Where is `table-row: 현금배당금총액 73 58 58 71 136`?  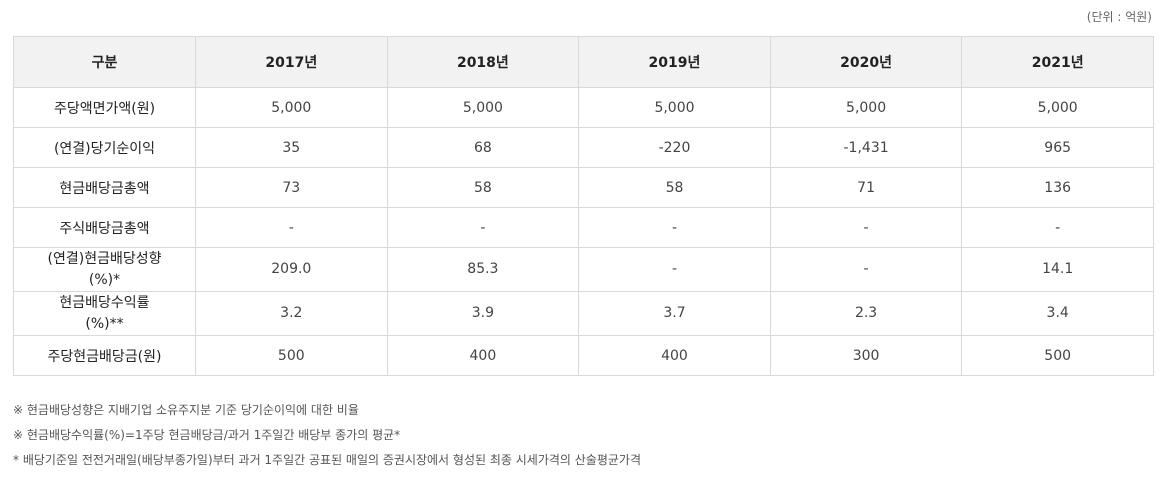 table-row: 현금배당금총액 73 58 58 71 136 is located at coordinates (583, 187).